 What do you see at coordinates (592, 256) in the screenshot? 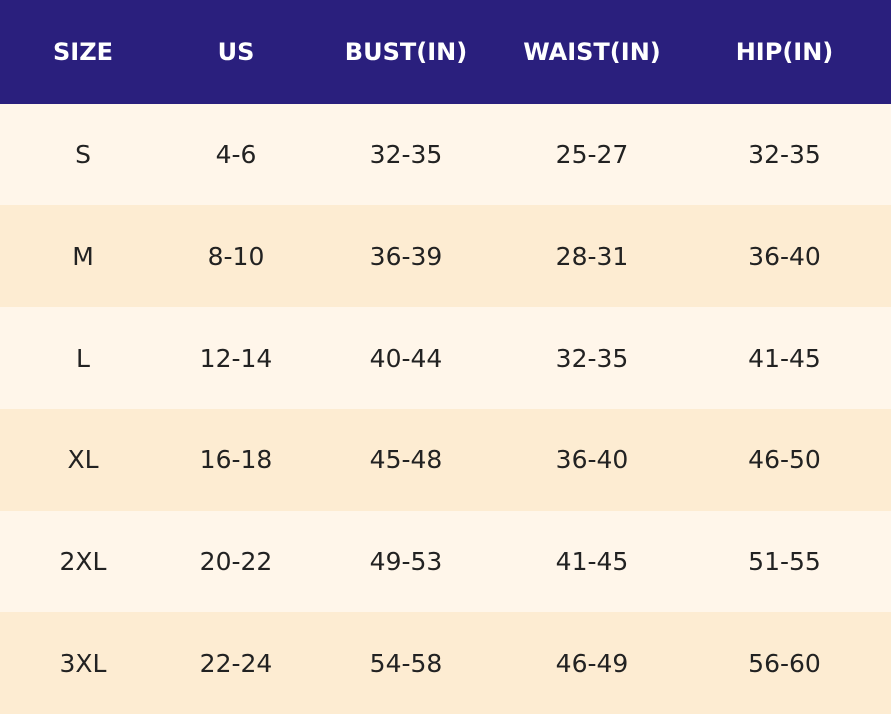
I see `table-cell: 28-31` at bounding box center [592, 256].